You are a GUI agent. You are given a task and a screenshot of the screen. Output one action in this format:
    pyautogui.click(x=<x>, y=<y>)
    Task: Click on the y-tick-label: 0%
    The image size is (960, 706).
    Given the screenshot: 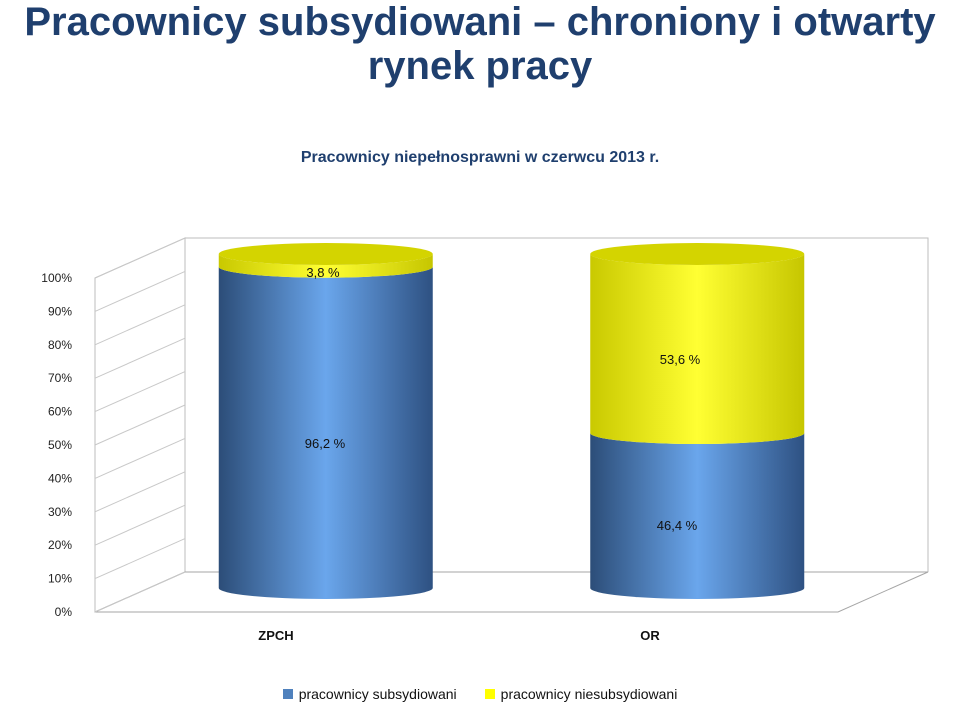 What is the action you would take?
    pyautogui.click(x=64, y=612)
    